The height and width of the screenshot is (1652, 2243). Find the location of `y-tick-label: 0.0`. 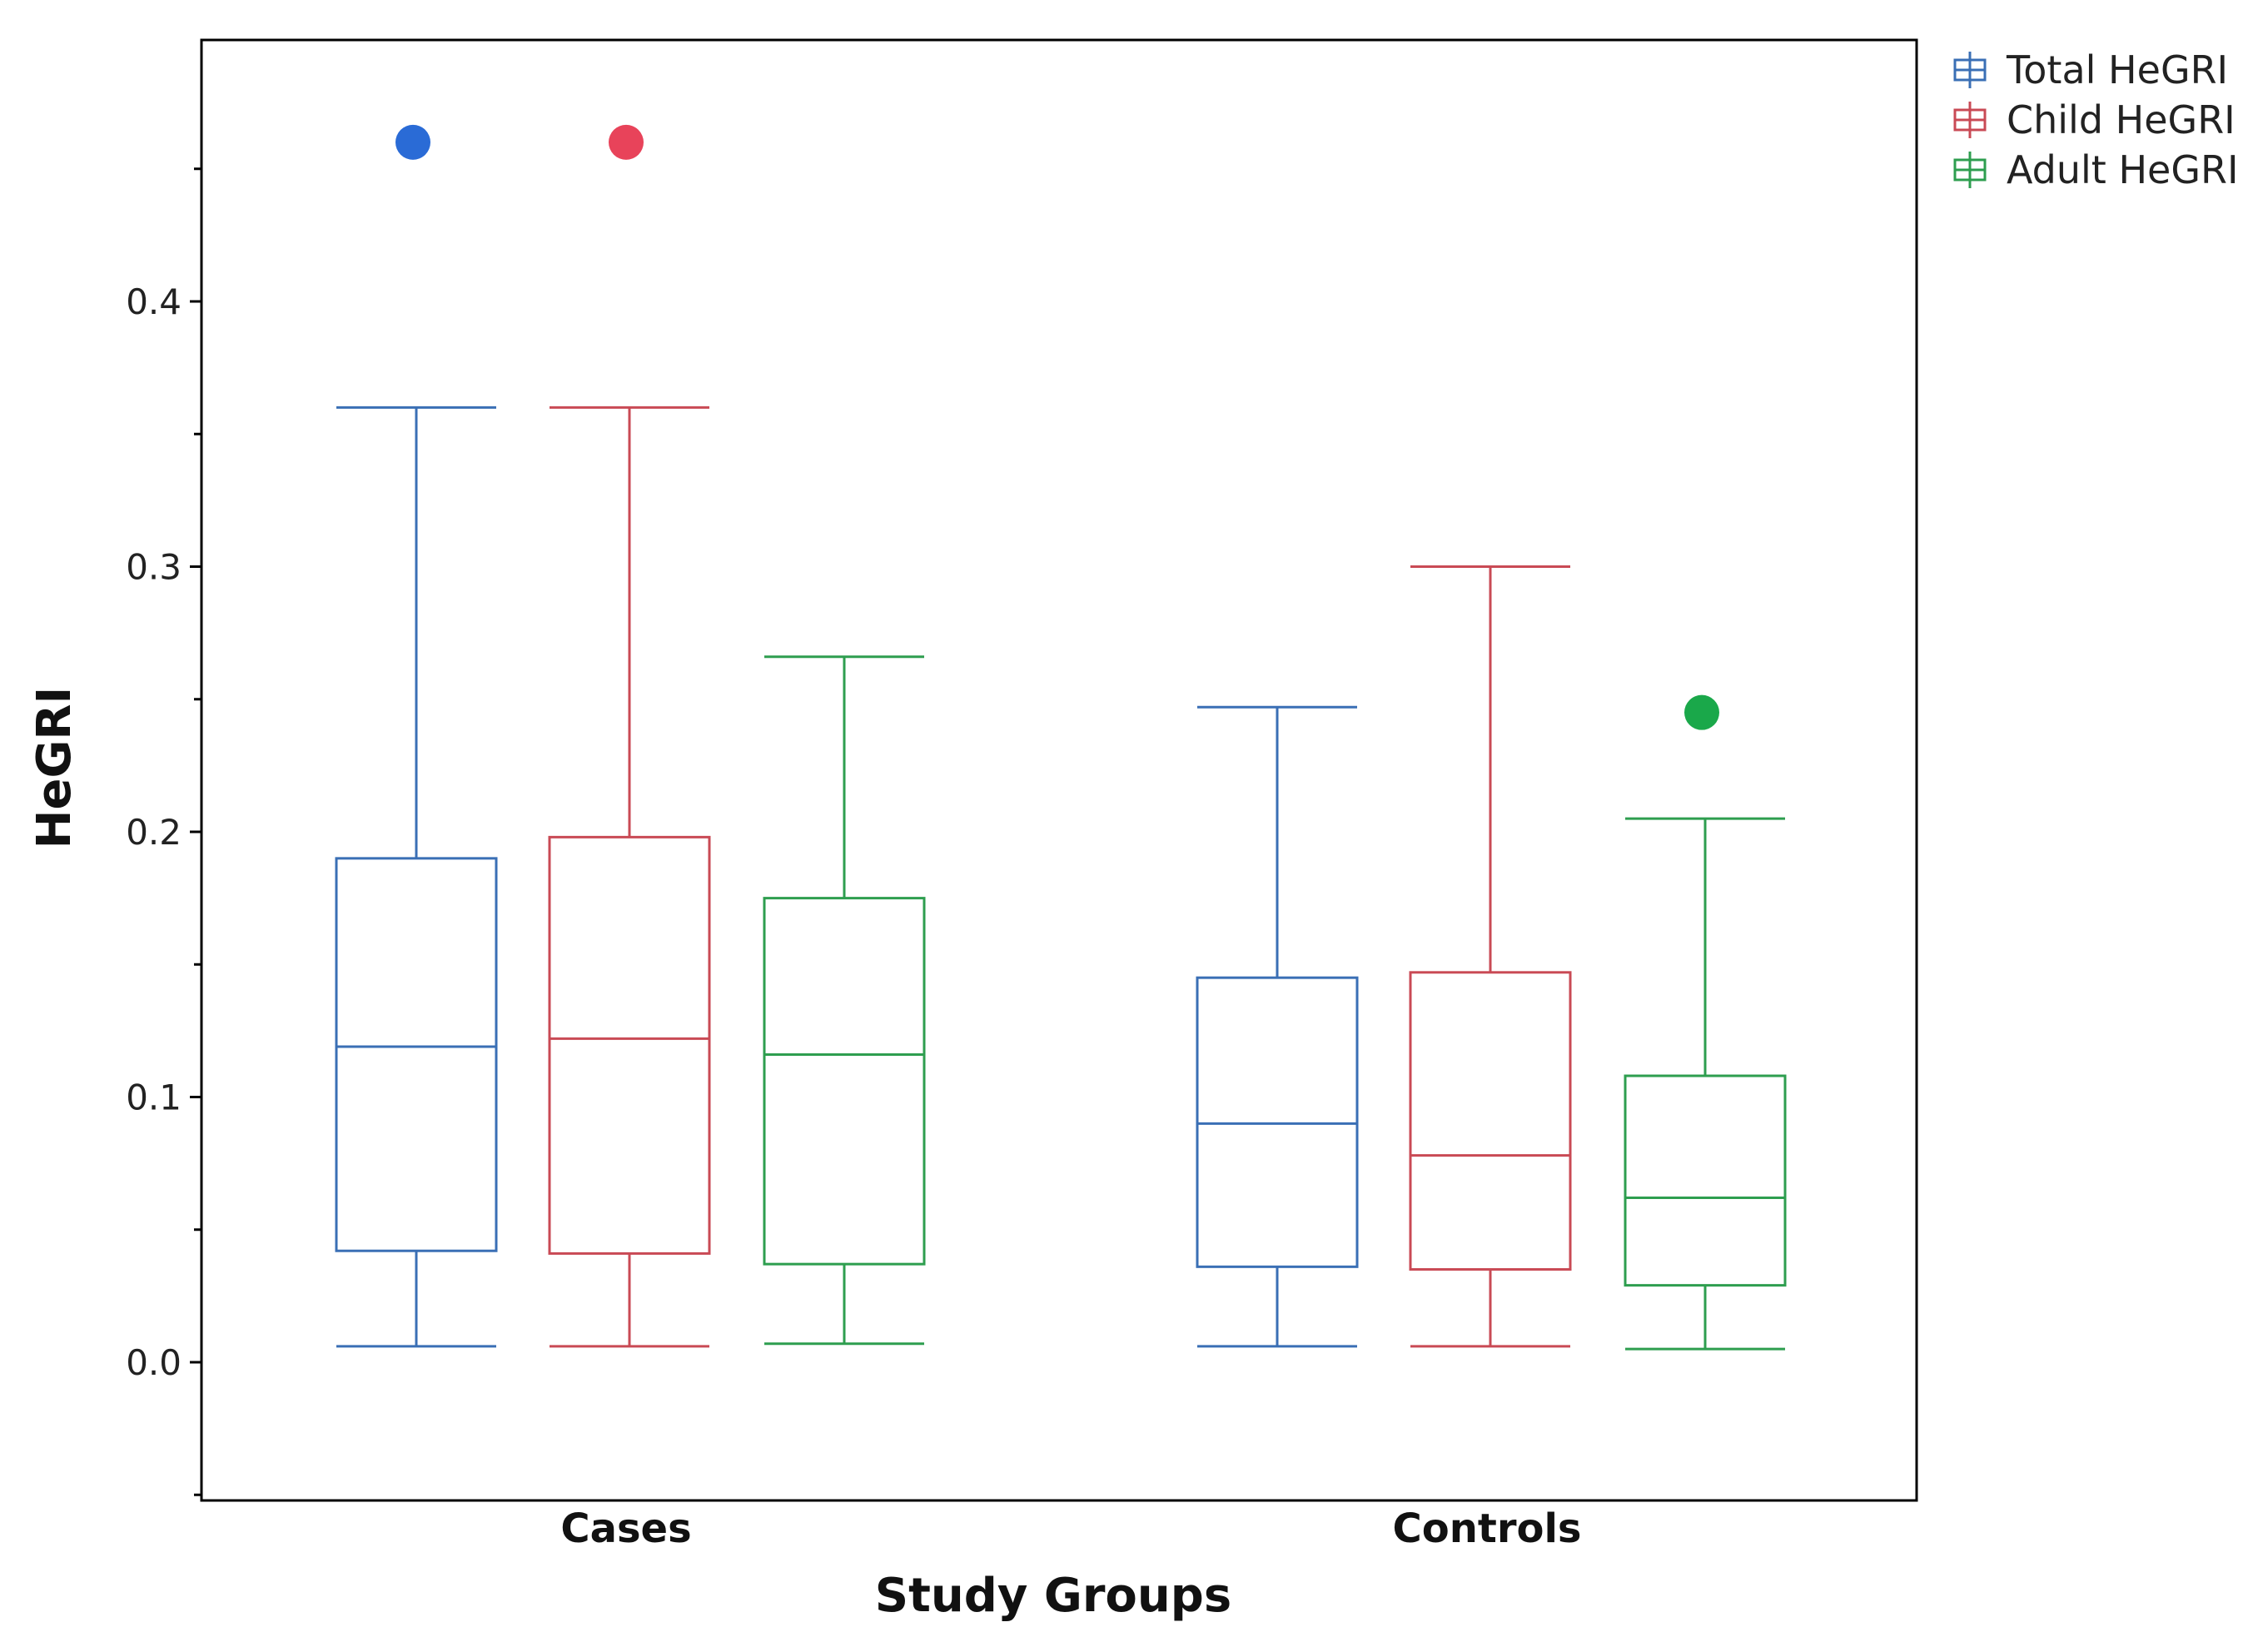

y-tick-label: 0.0 is located at coordinates (154, 1362).